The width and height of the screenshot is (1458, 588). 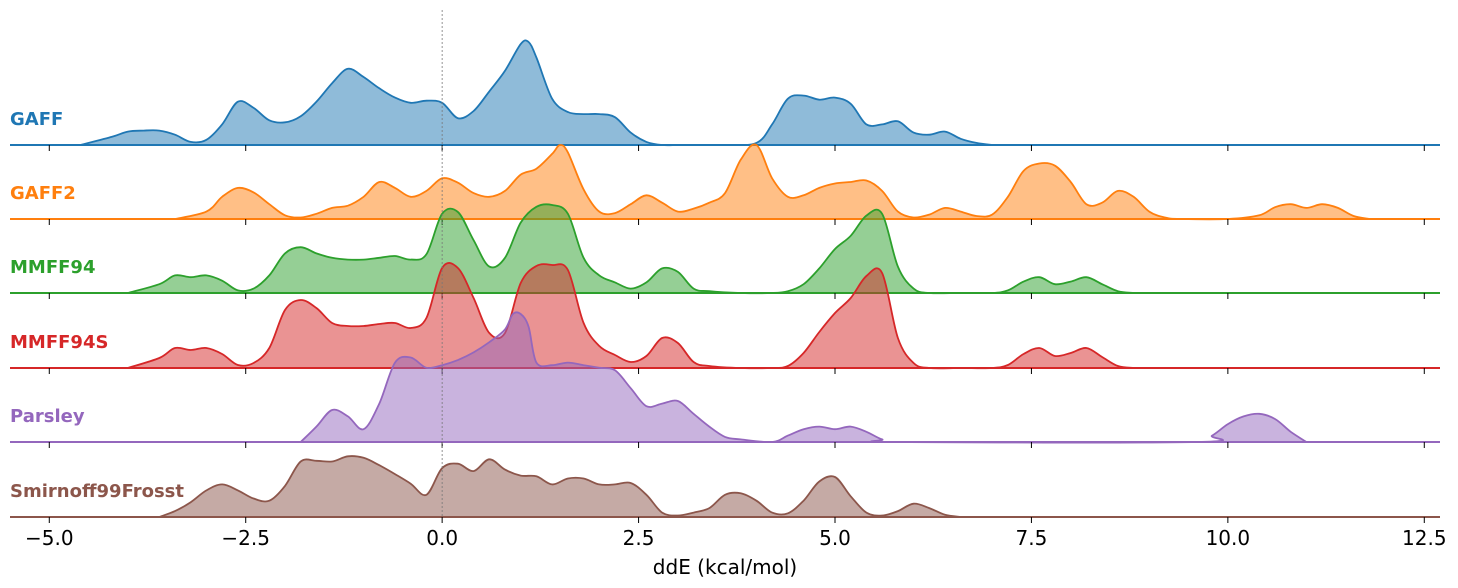 I want to click on series-label-parsley: Parsley, so click(x=47, y=416).